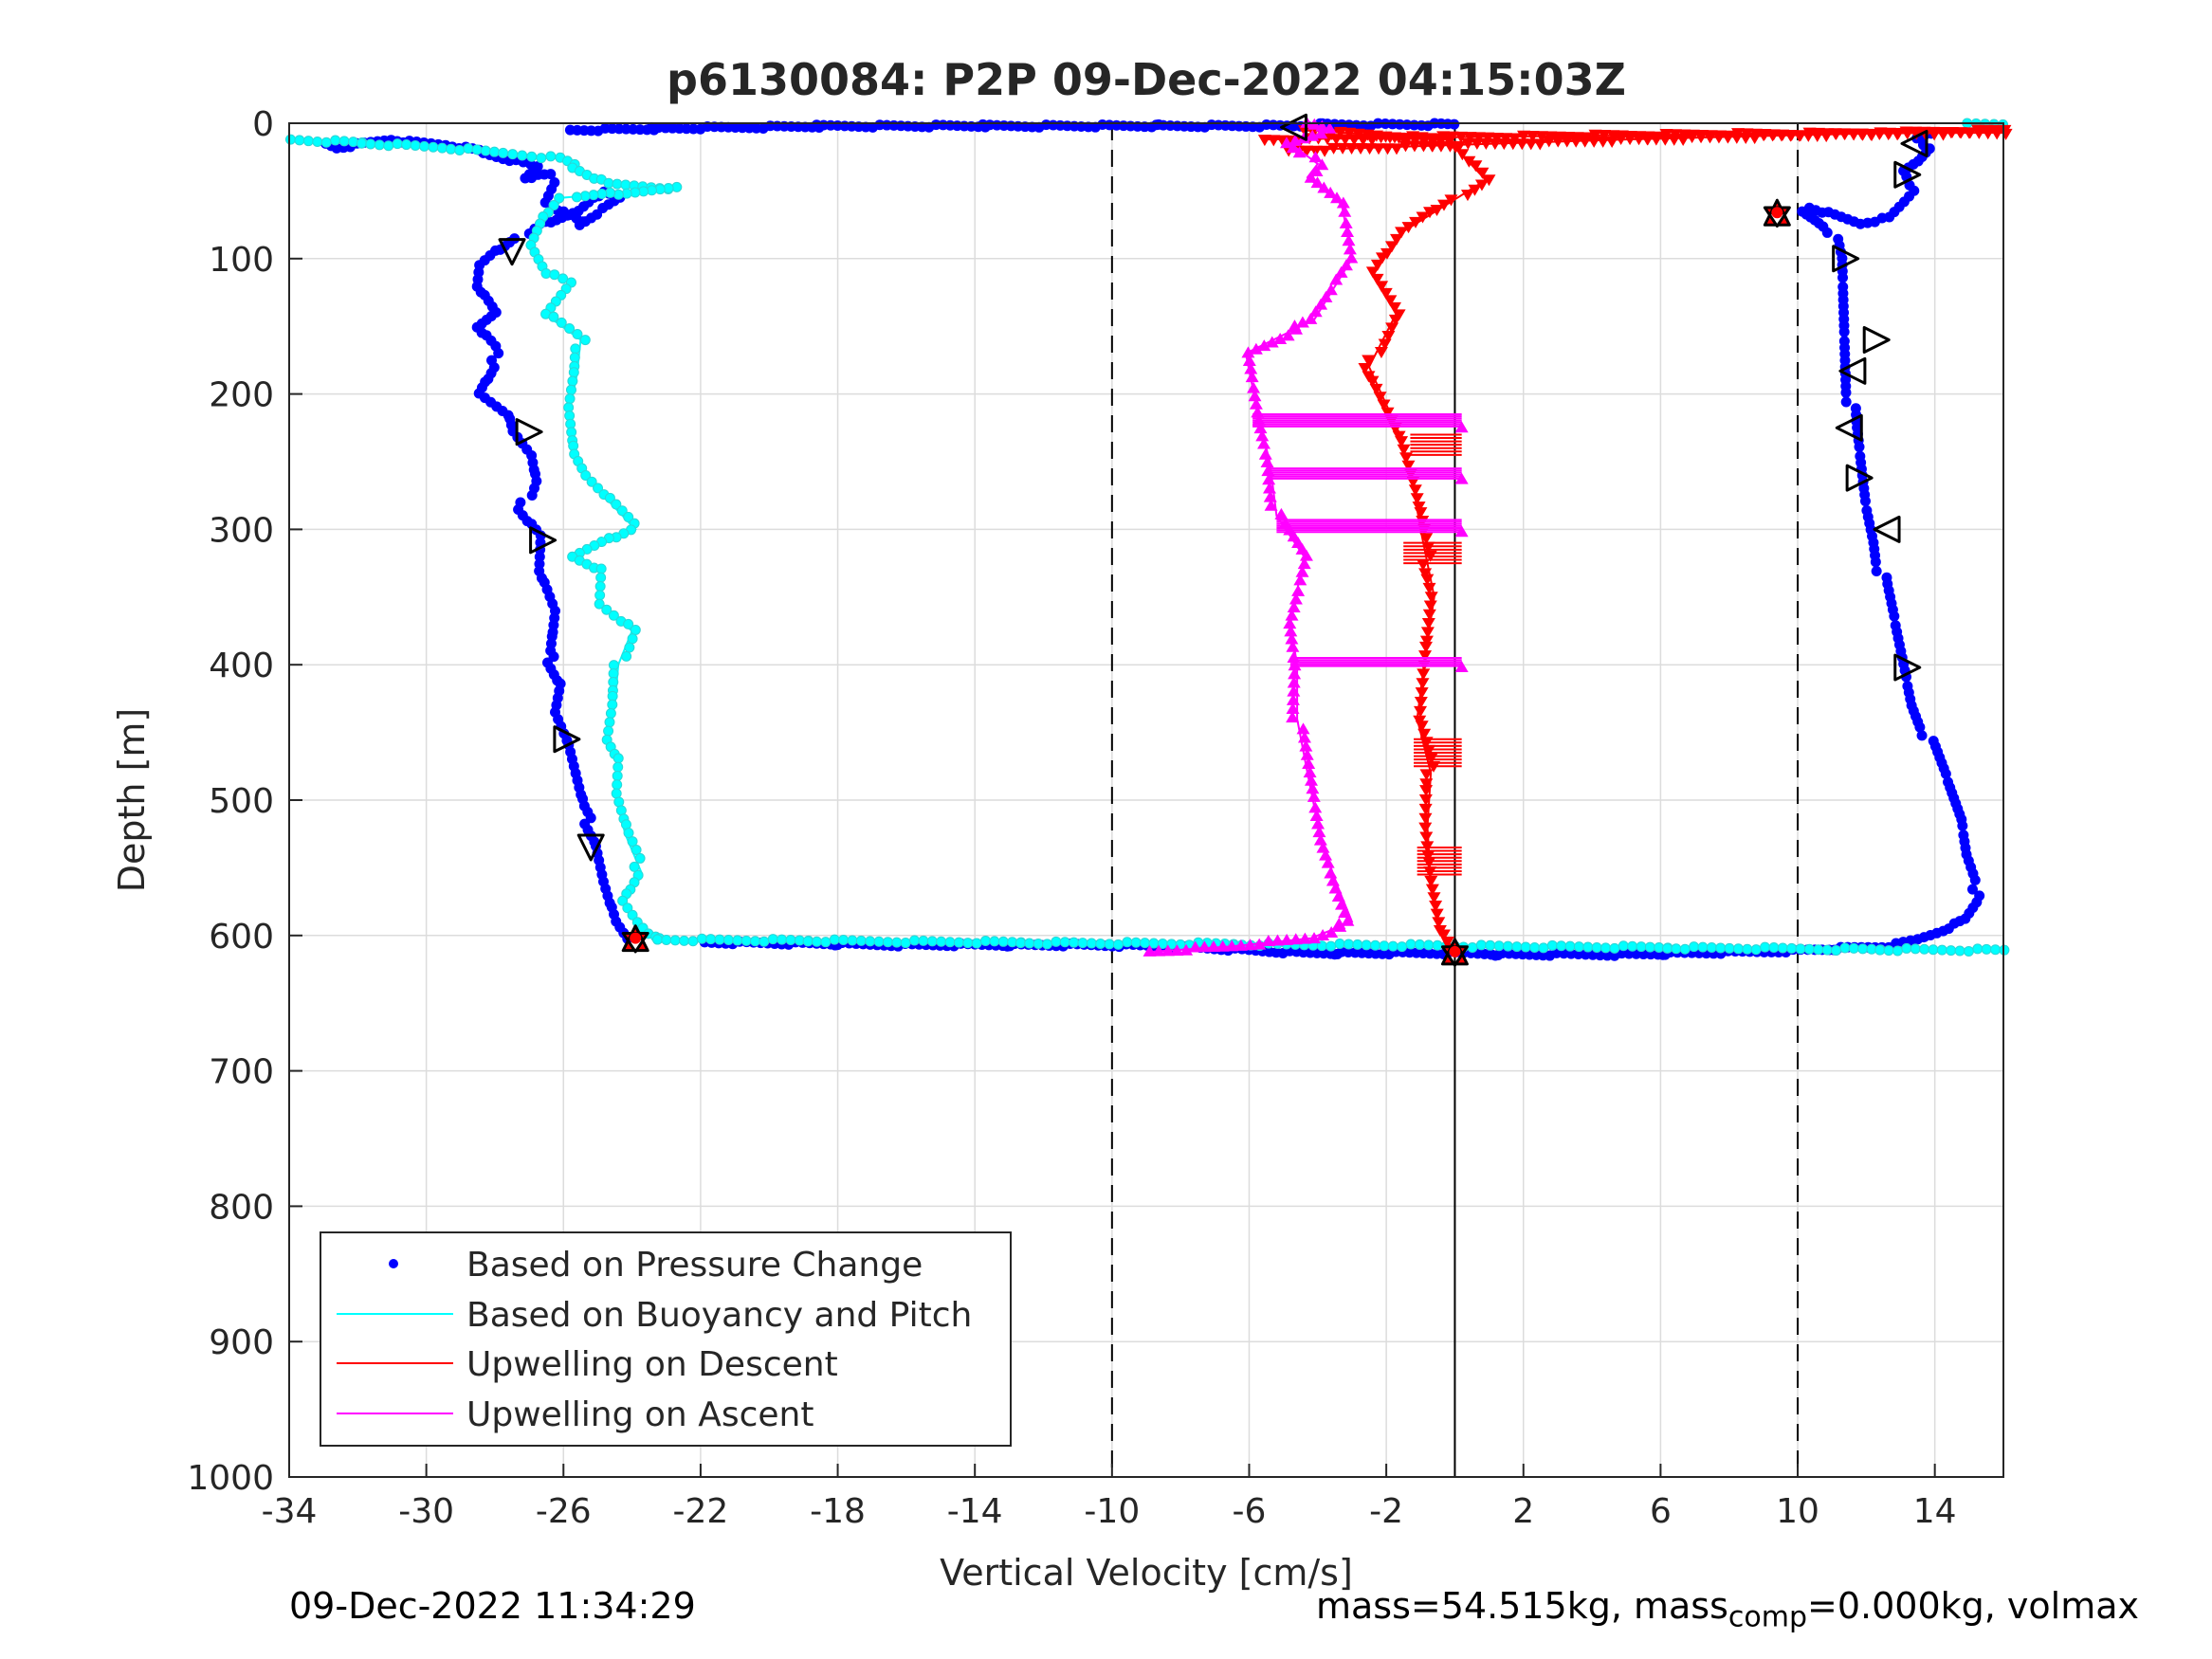 The width and height of the screenshot is (2212, 1659). Describe the element at coordinates (1250, 1511) in the screenshot. I see `x-tick-label: -6` at that location.